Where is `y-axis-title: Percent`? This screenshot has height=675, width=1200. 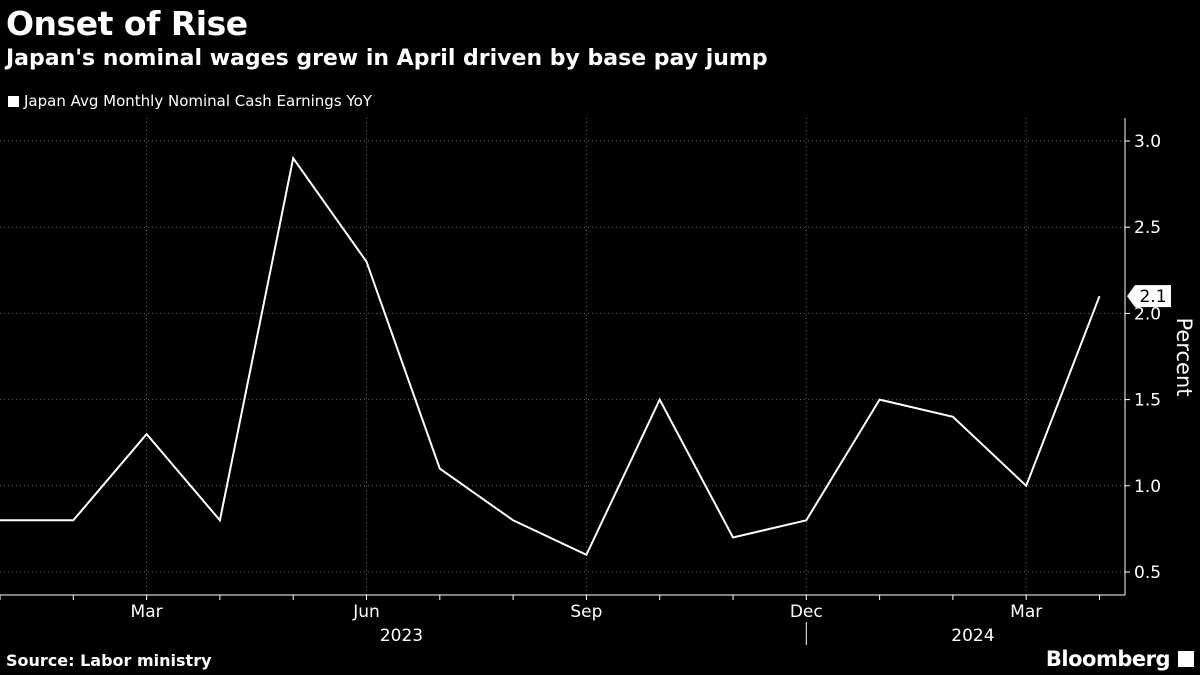 y-axis-title: Percent is located at coordinates (1184, 356).